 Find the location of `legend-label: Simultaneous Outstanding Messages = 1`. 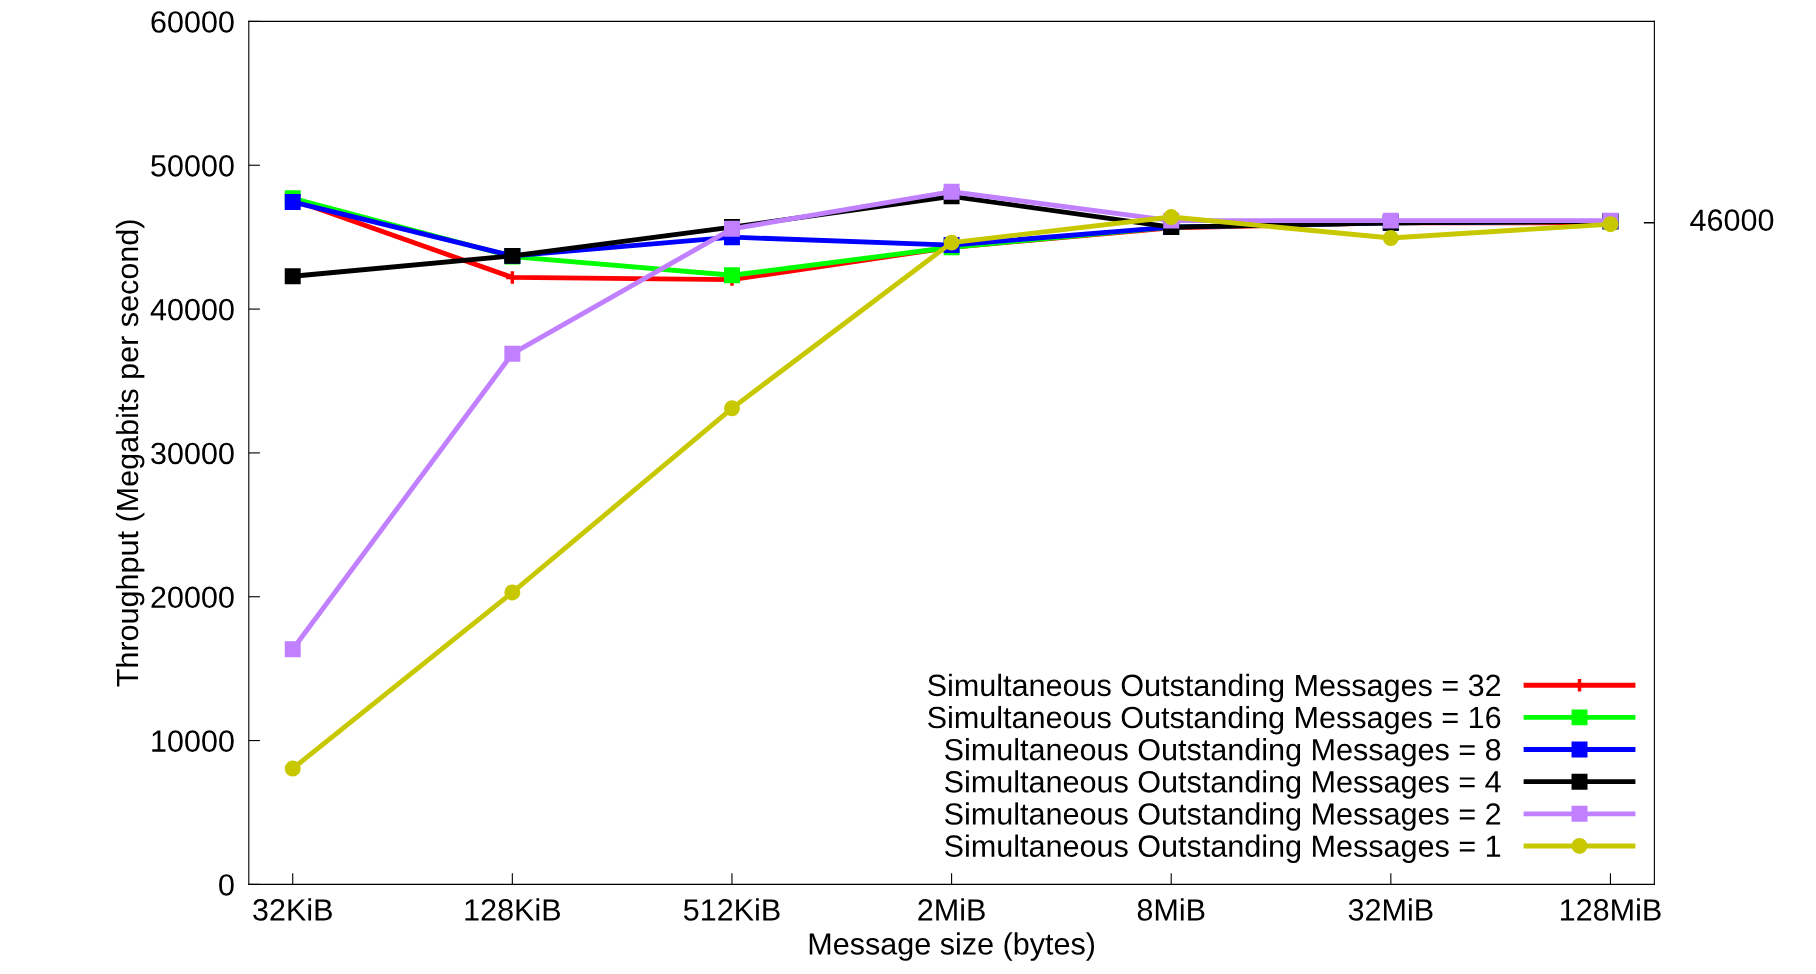

legend-label: Simultaneous Outstanding Messages = 1 is located at coordinates (1223, 848).